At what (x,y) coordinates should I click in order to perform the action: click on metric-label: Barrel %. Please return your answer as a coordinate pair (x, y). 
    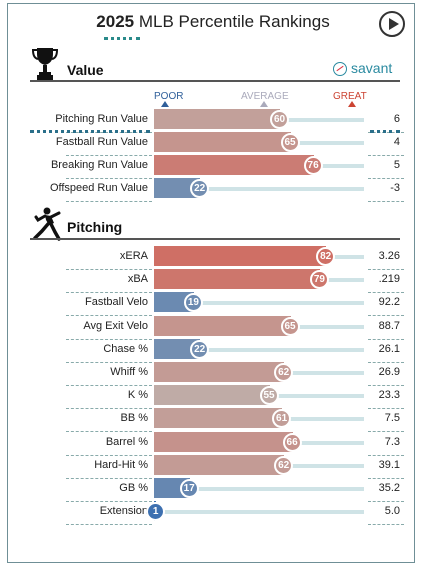
    Looking at the image, I should click on (126, 441).